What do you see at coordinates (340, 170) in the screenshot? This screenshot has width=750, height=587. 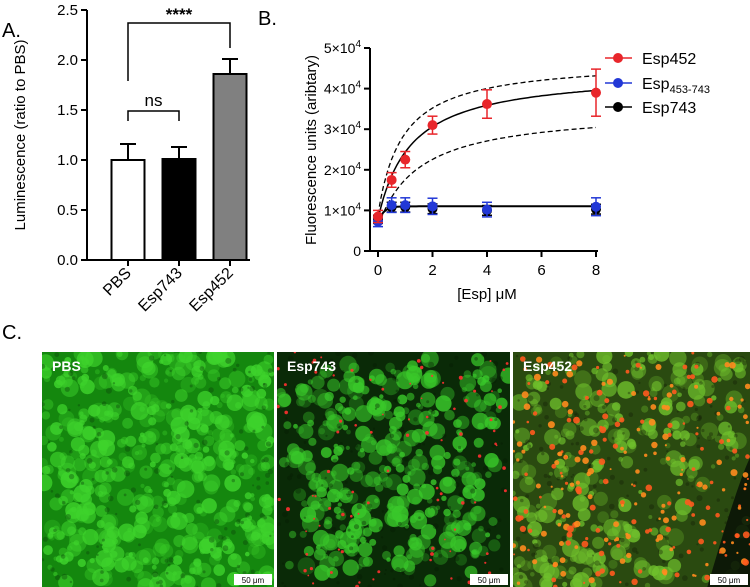 I see `y-tick-label-b-base-2: 2×10` at bounding box center [340, 170].